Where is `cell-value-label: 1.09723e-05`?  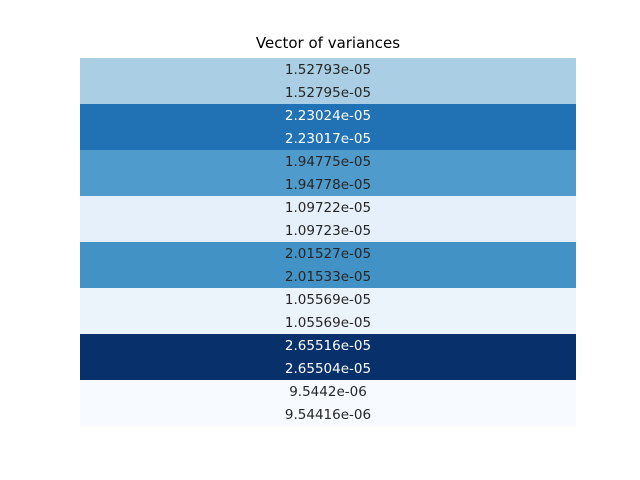
cell-value-label: 1.09723e-05 is located at coordinates (328, 231).